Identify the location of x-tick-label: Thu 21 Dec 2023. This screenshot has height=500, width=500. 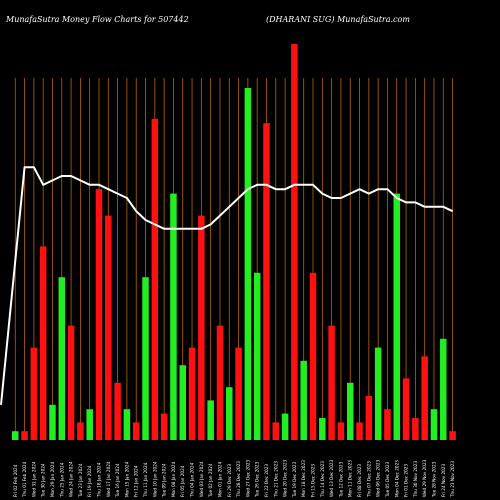
(275, 479).